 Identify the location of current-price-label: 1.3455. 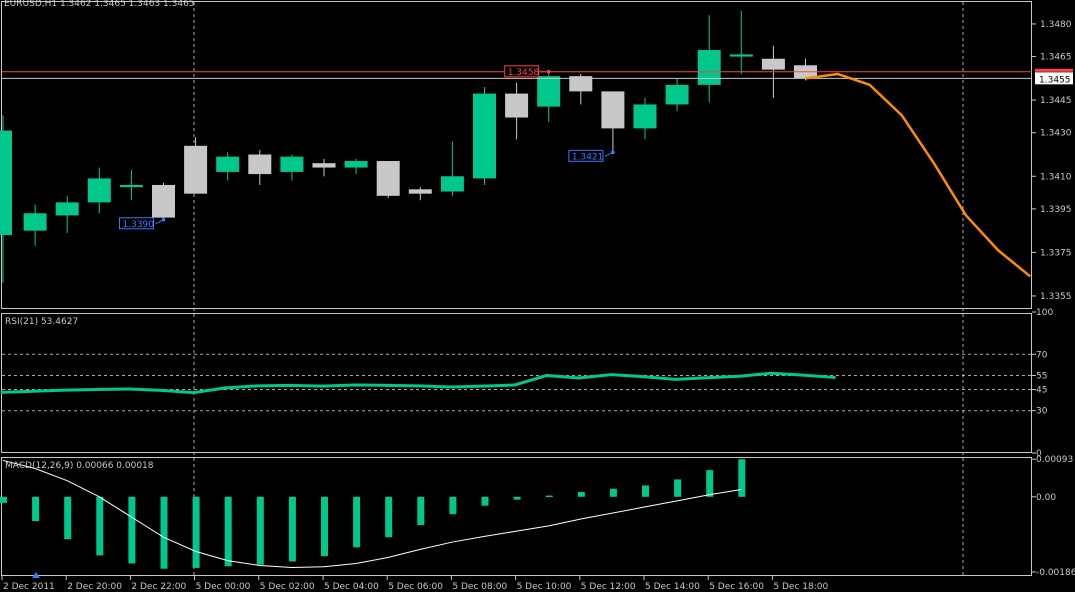
(1055, 80).